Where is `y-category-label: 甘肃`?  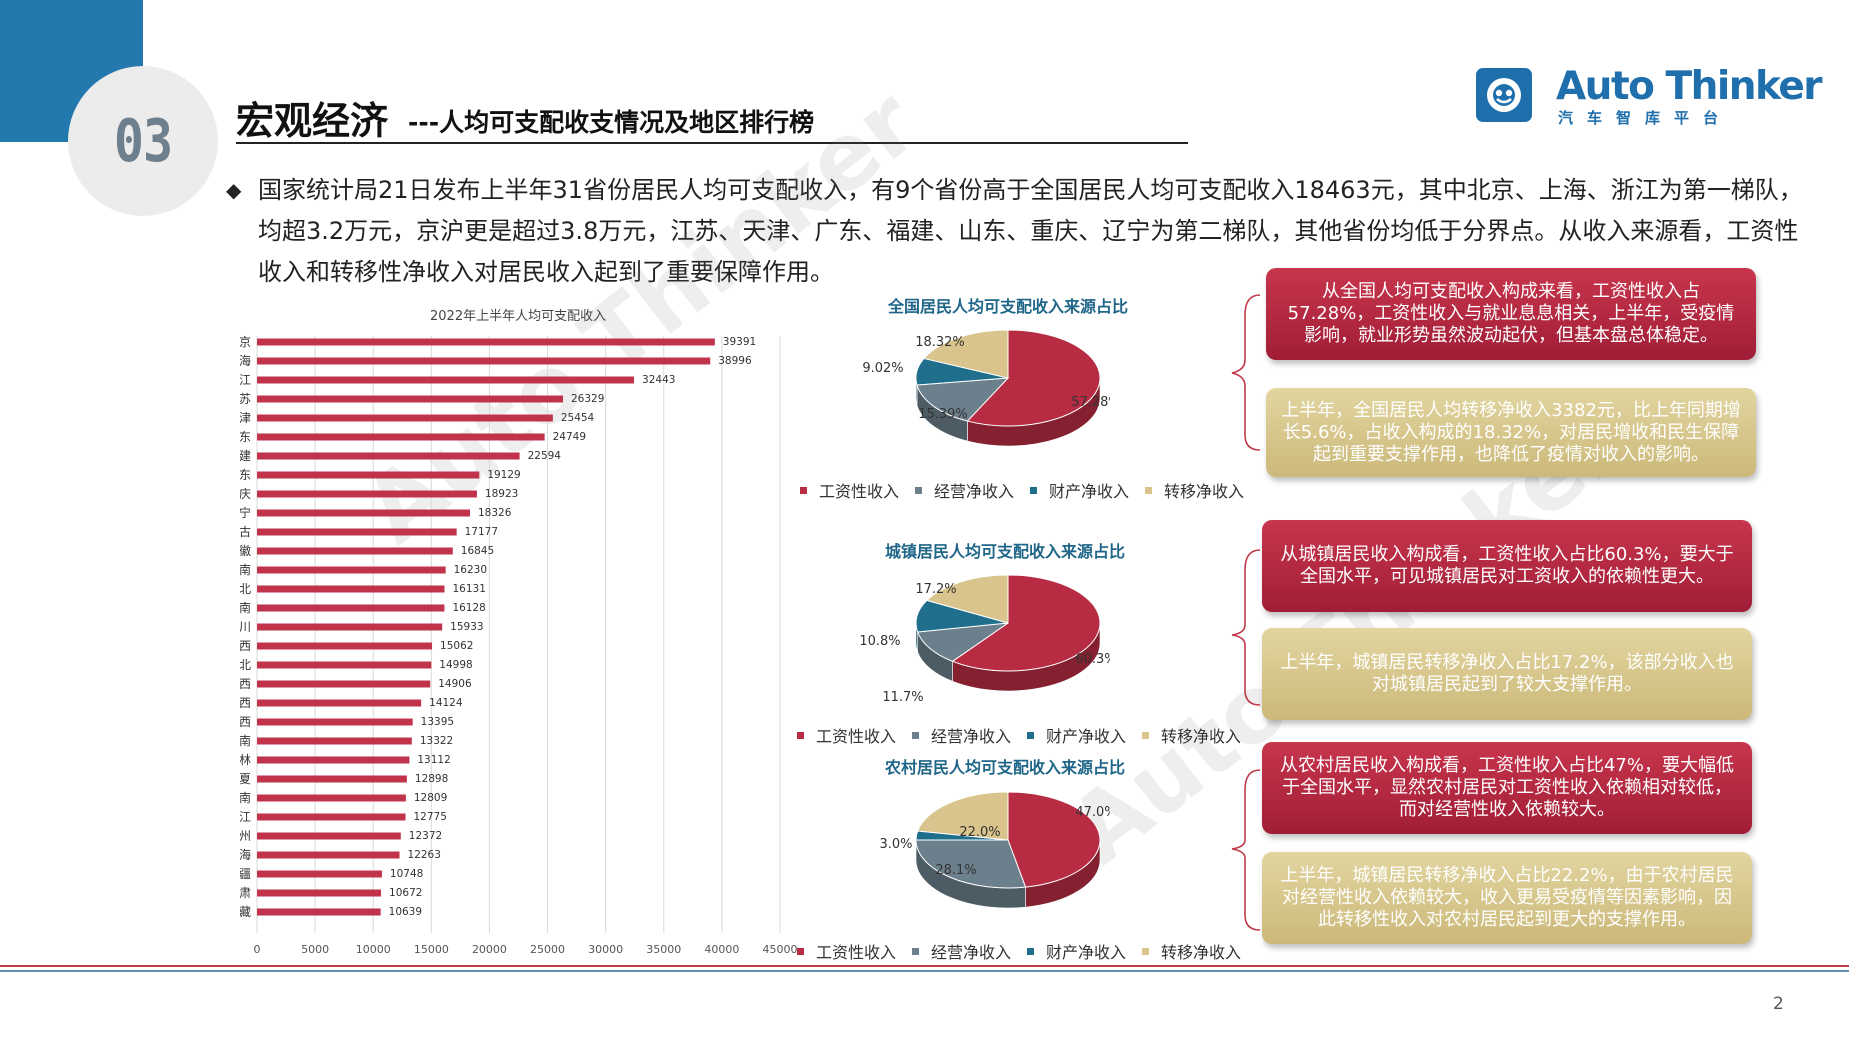 y-category-label: 甘肃 is located at coordinates (245, 893).